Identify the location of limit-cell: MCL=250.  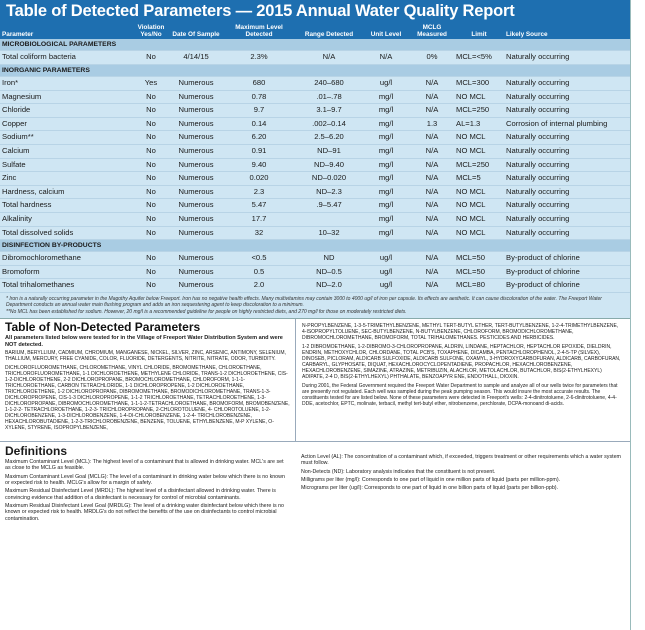
(479, 110).